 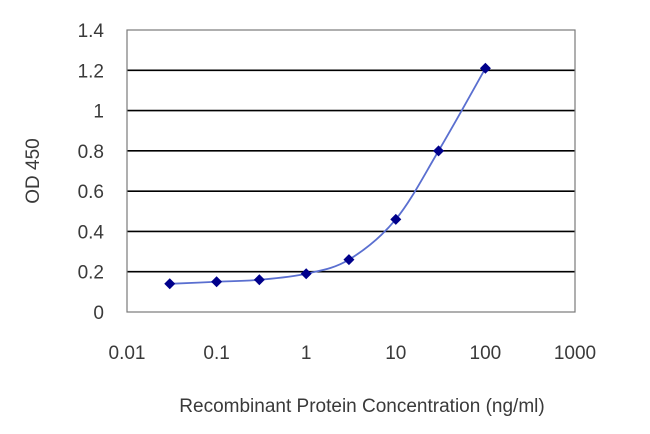 What do you see at coordinates (91, 172) in the screenshot?
I see `y-tick-labels: 0 0.2 0.4 0.6 0.8 1 1.2 1.4` at bounding box center [91, 172].